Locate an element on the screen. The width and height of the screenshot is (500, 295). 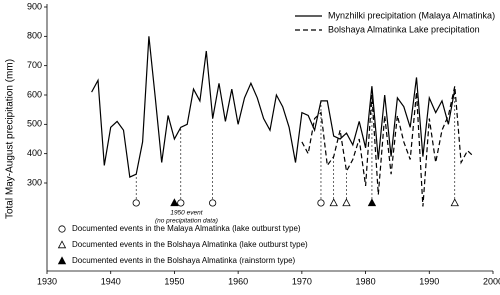
y-tick-label: 700 is located at coordinates (34, 65).